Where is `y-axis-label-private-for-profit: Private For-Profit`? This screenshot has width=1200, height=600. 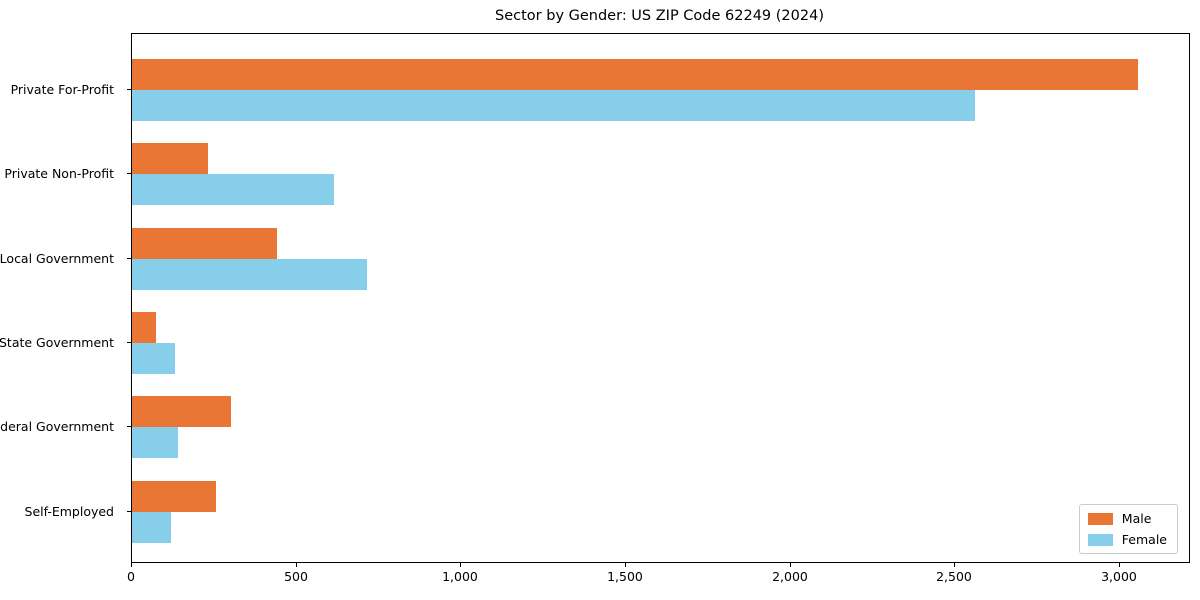 y-axis-label-private-for-profit: Private For-Profit is located at coordinates (62, 89).